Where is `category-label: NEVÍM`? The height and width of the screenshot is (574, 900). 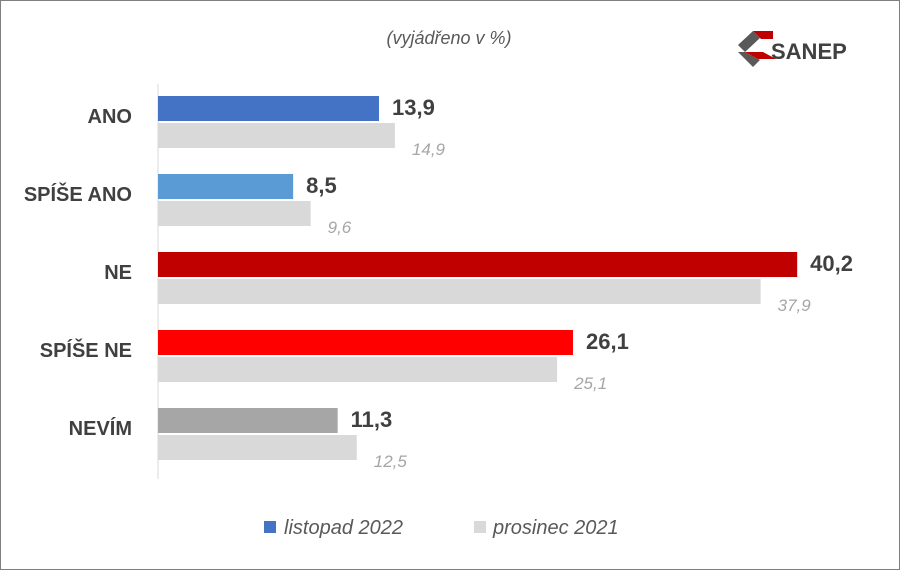
category-label: NEVÍM is located at coordinates (100, 428).